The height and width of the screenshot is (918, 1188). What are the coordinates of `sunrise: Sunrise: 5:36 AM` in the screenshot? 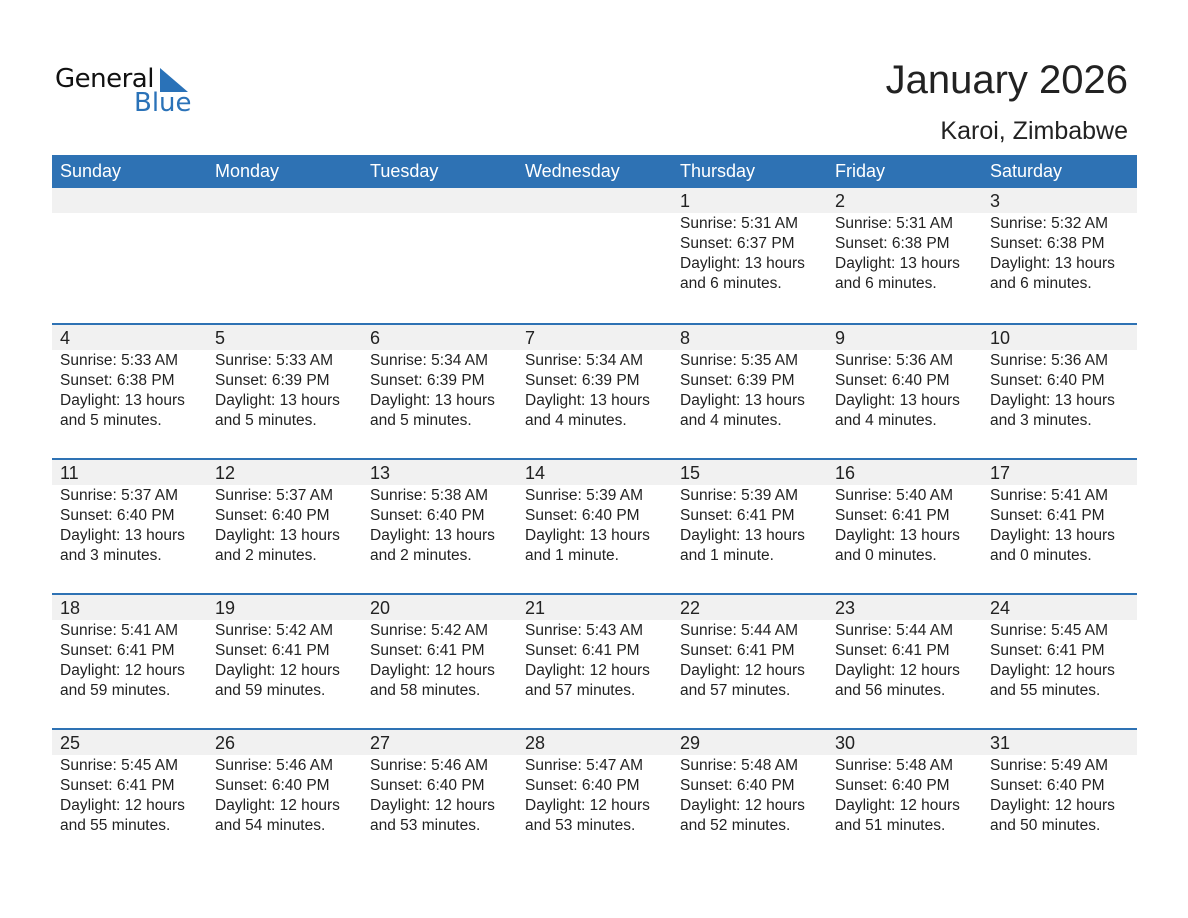 It's located at (1049, 360).